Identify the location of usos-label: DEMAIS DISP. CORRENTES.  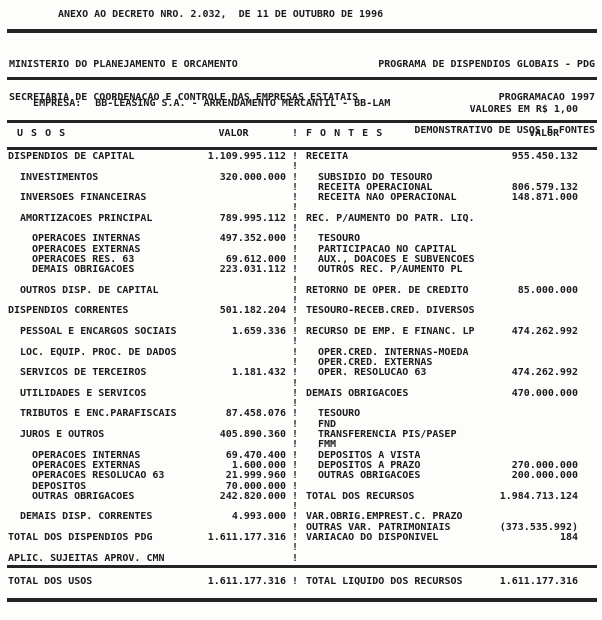
(86, 517).